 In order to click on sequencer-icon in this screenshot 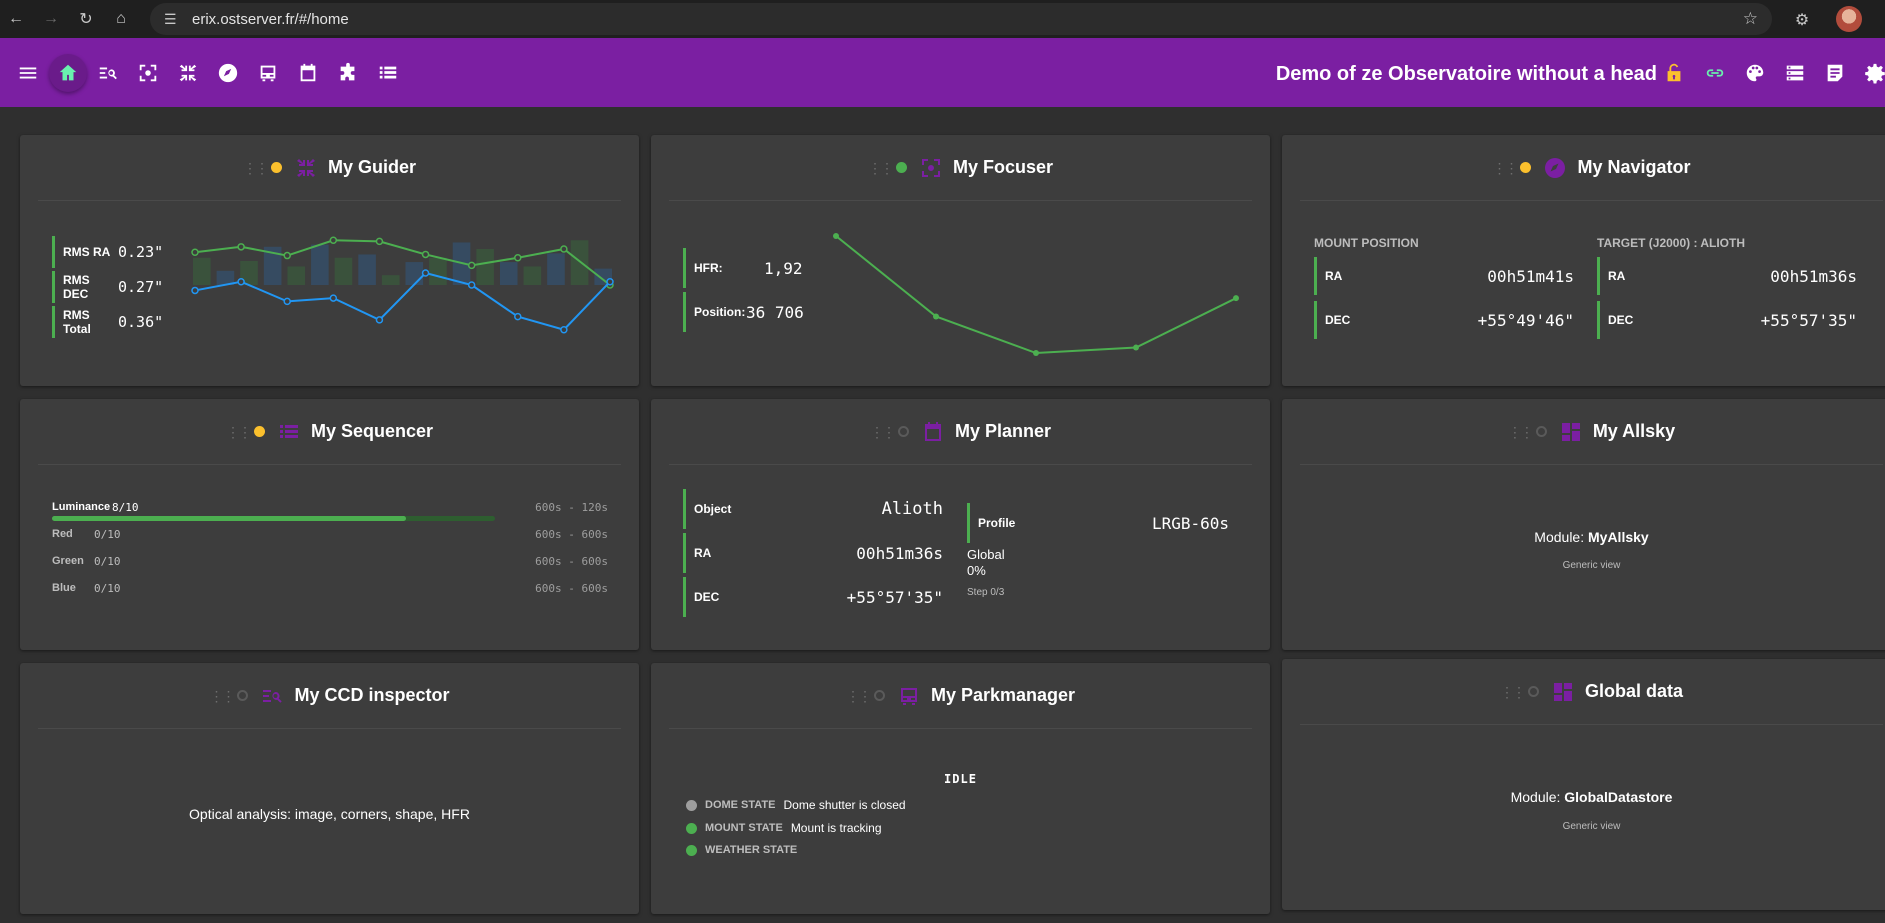, I will do `click(289, 432)`.